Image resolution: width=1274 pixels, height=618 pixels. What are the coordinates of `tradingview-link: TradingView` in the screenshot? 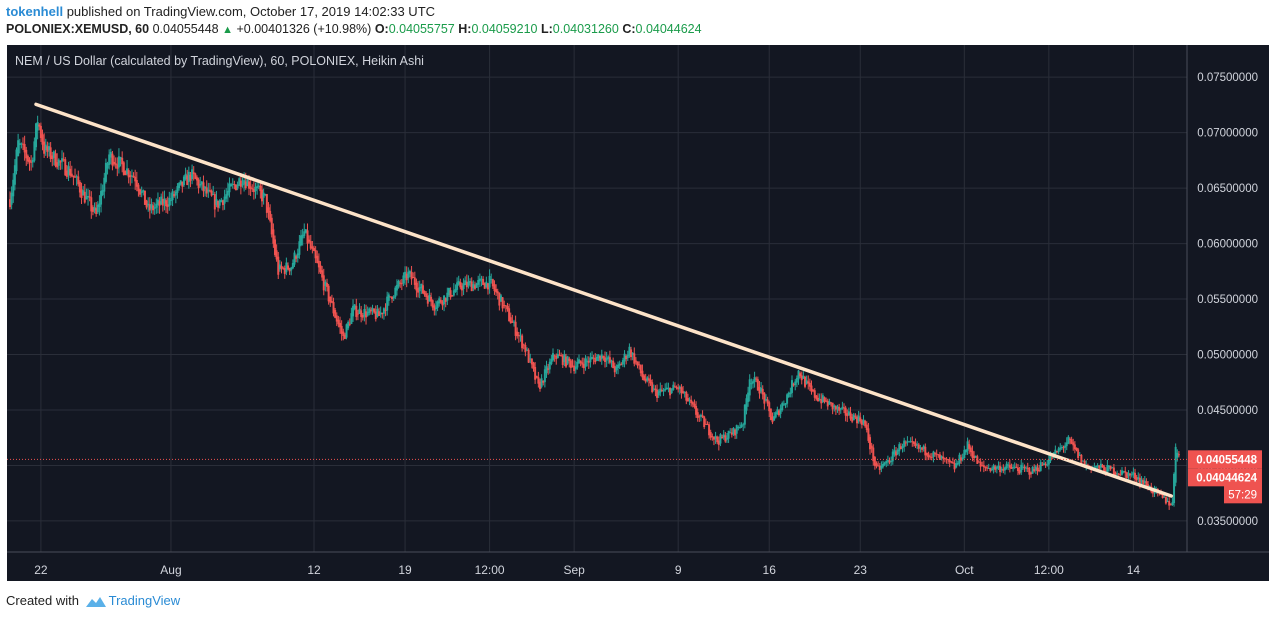 It's located at (144, 600).